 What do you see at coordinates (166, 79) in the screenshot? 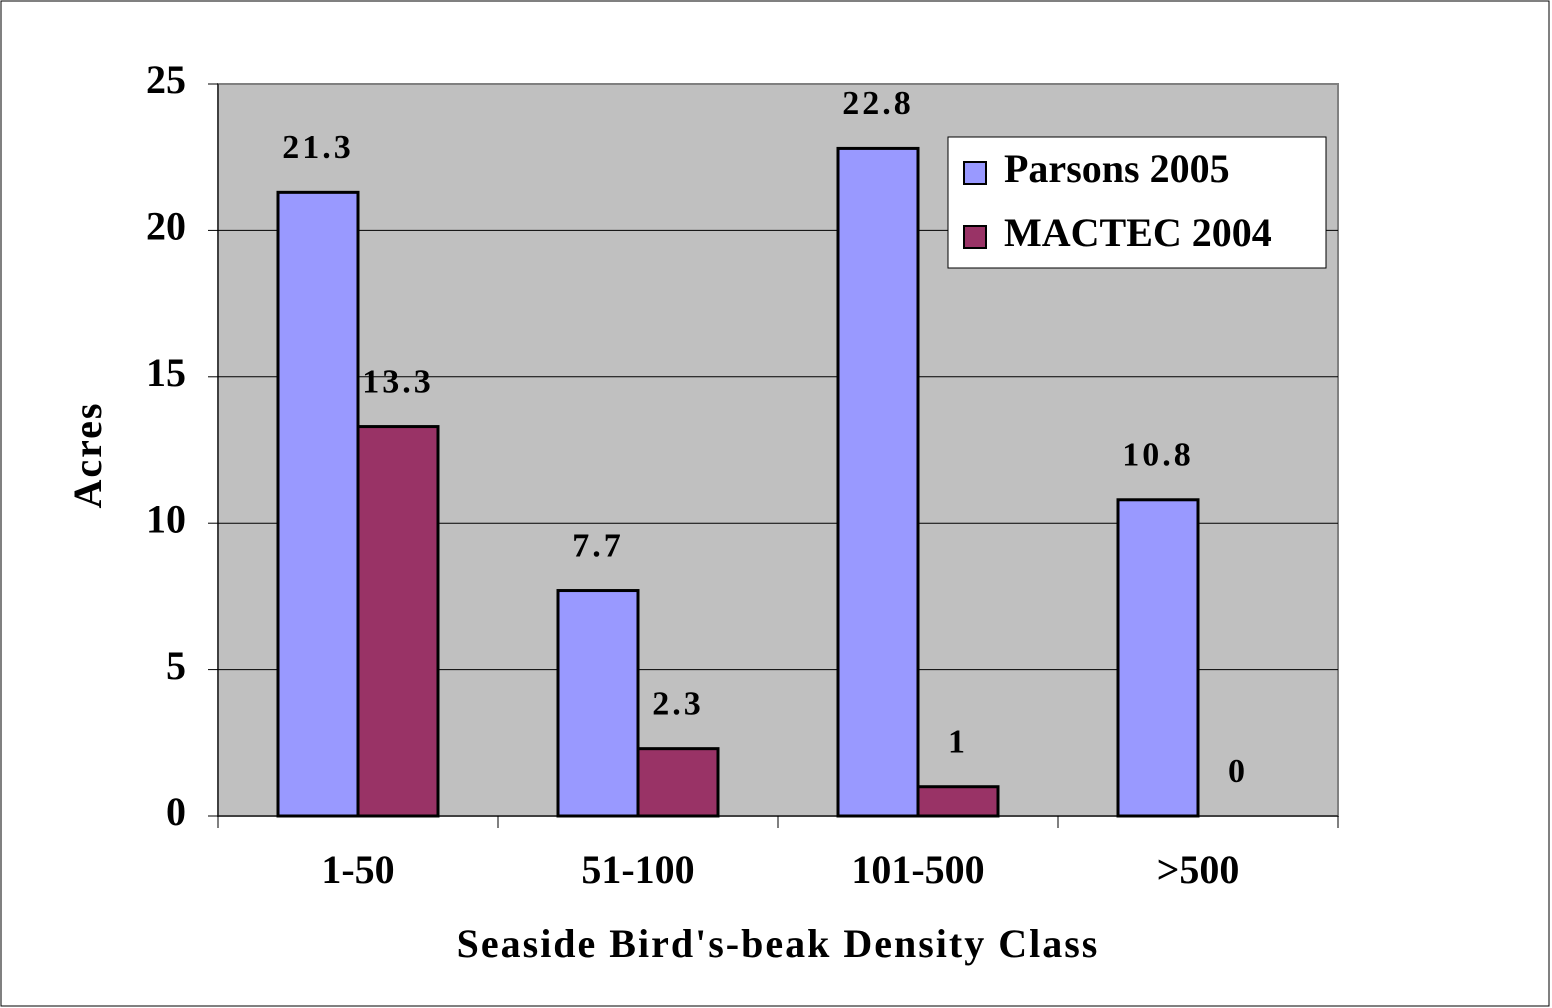
I see `y-tick-label: 25` at bounding box center [166, 79].